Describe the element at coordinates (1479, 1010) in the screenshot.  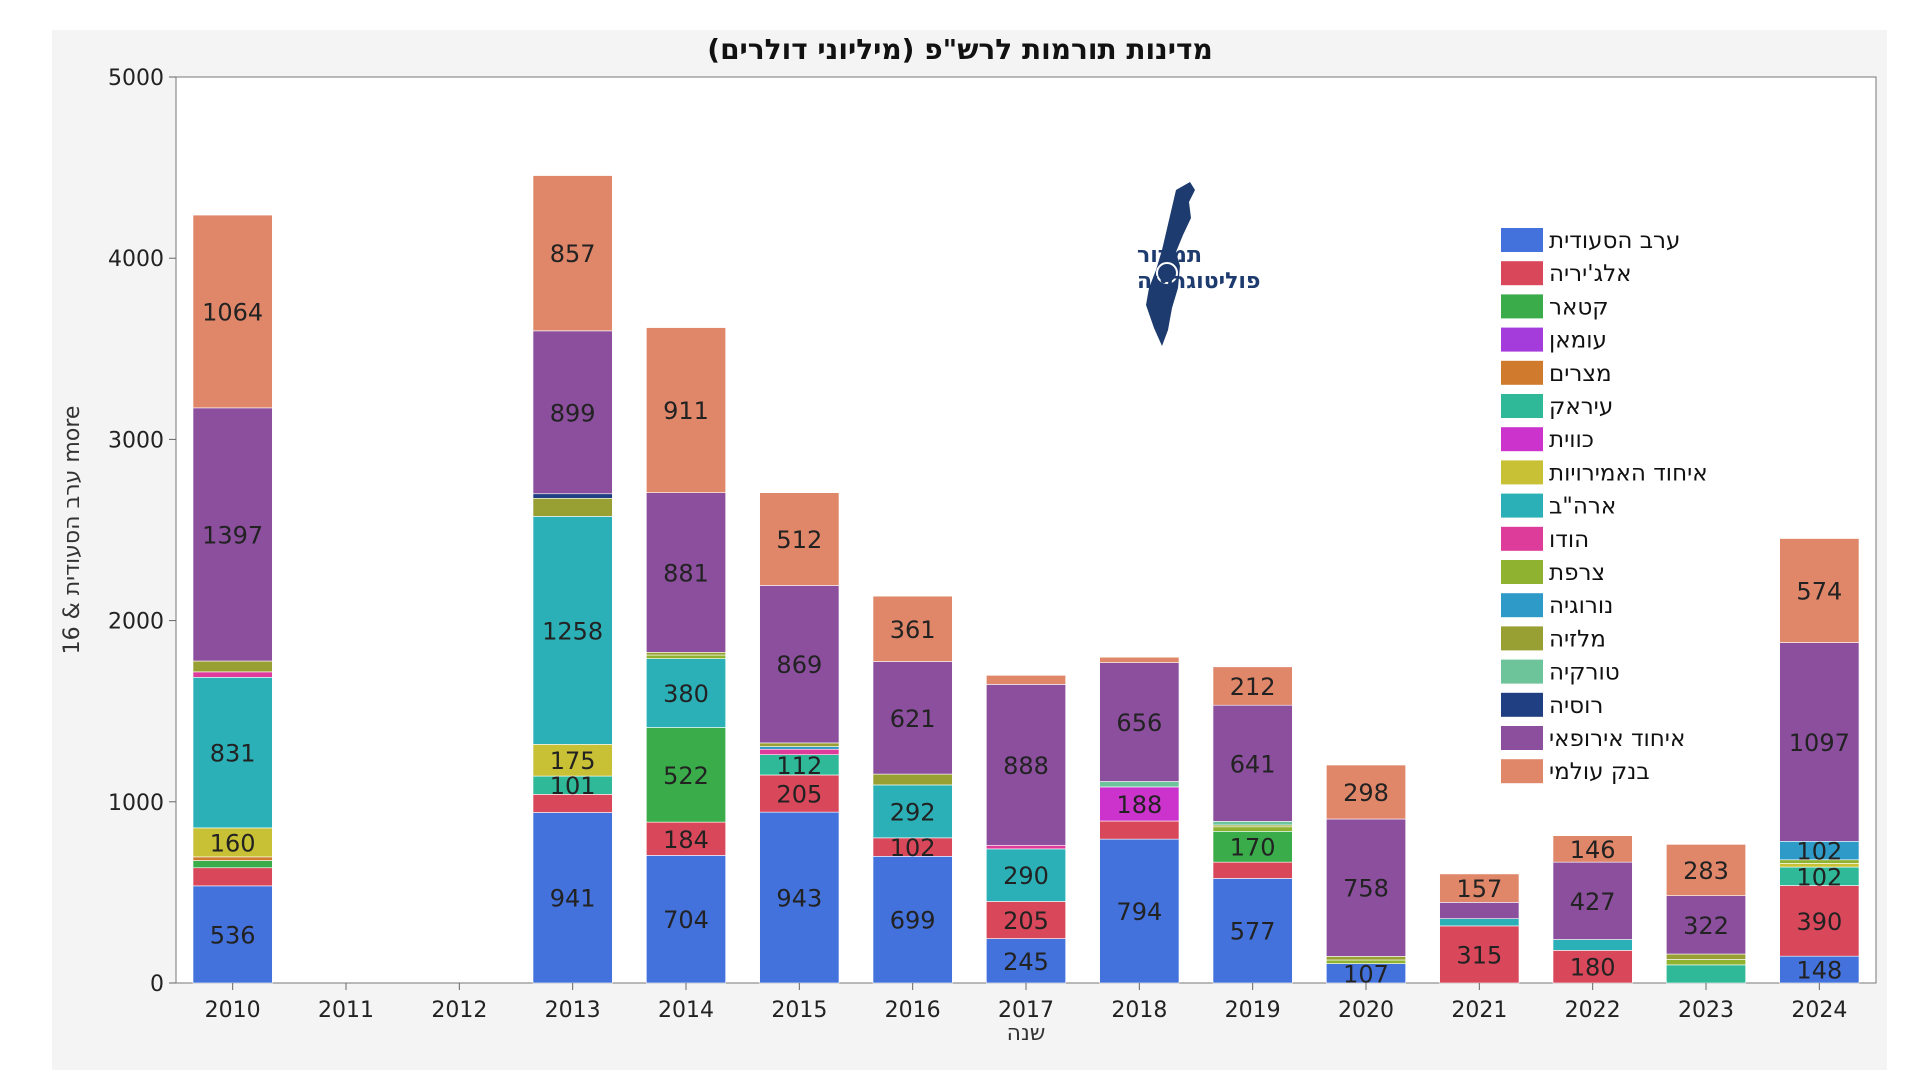
I see `x-tick-label: 2021` at that location.